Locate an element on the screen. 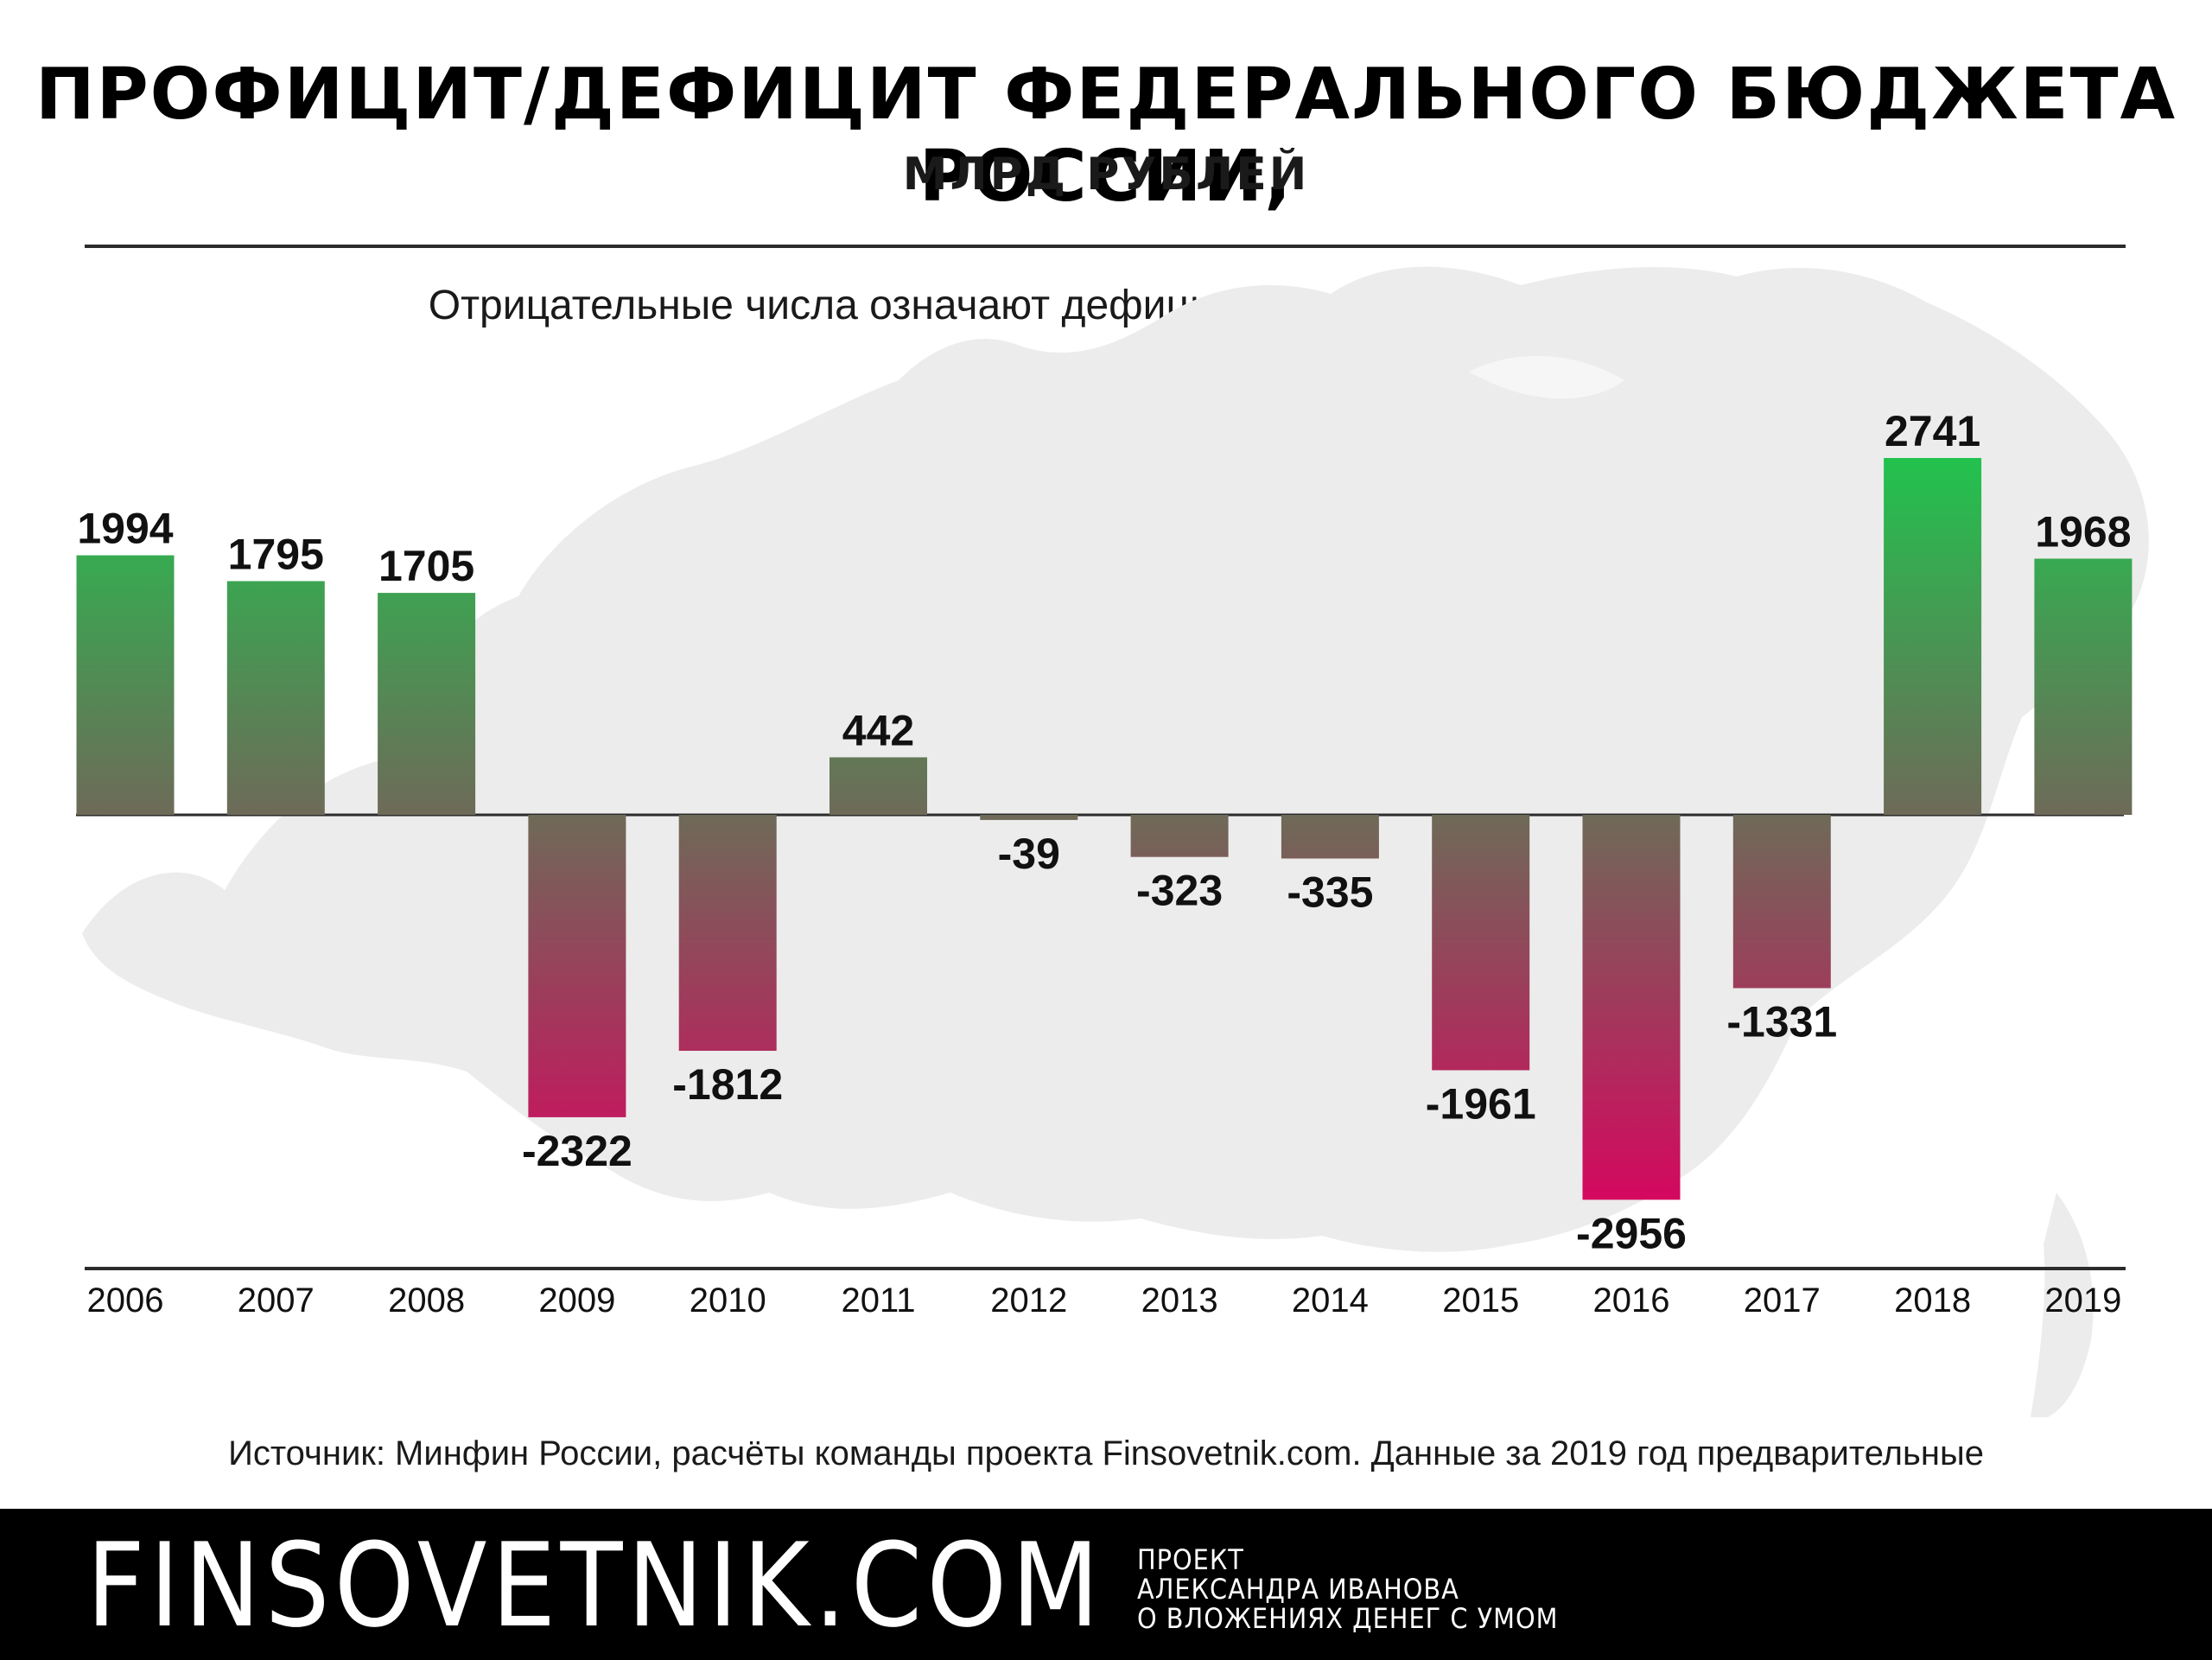 The width and height of the screenshot is (2212, 1660). x-tick-label: 2015 is located at coordinates (1480, 1301).